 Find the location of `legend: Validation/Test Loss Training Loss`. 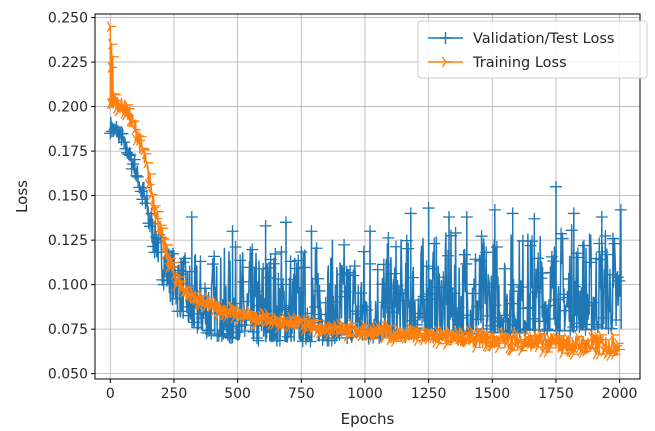

legend: Validation/Test Loss Training Loss is located at coordinates (532, 49).